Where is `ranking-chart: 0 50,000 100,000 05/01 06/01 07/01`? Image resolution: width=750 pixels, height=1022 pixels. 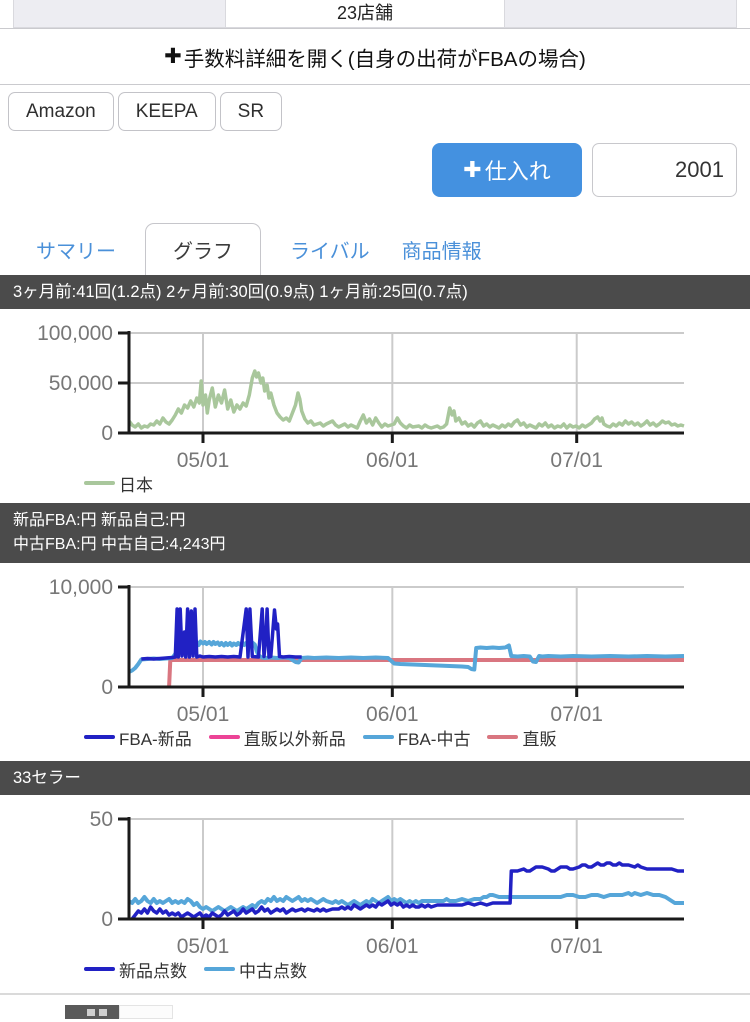
ranking-chart: 0 50,000 100,000 05/01 06/01 07/01 is located at coordinates (361, 395).